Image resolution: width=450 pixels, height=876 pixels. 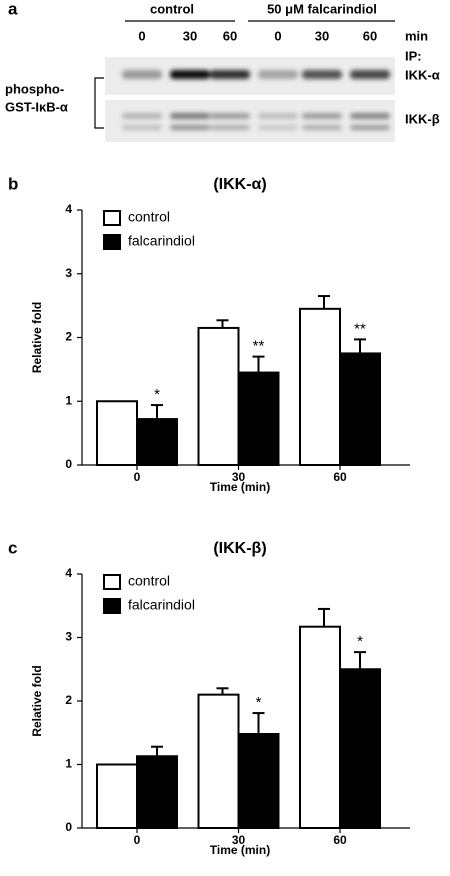 I want to click on row-label: IKK-β, so click(x=422, y=118).